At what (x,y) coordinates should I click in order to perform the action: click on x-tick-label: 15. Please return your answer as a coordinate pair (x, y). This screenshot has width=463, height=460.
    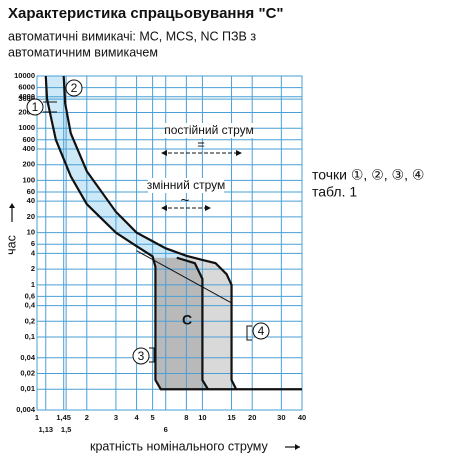
    Looking at the image, I should click on (231, 417).